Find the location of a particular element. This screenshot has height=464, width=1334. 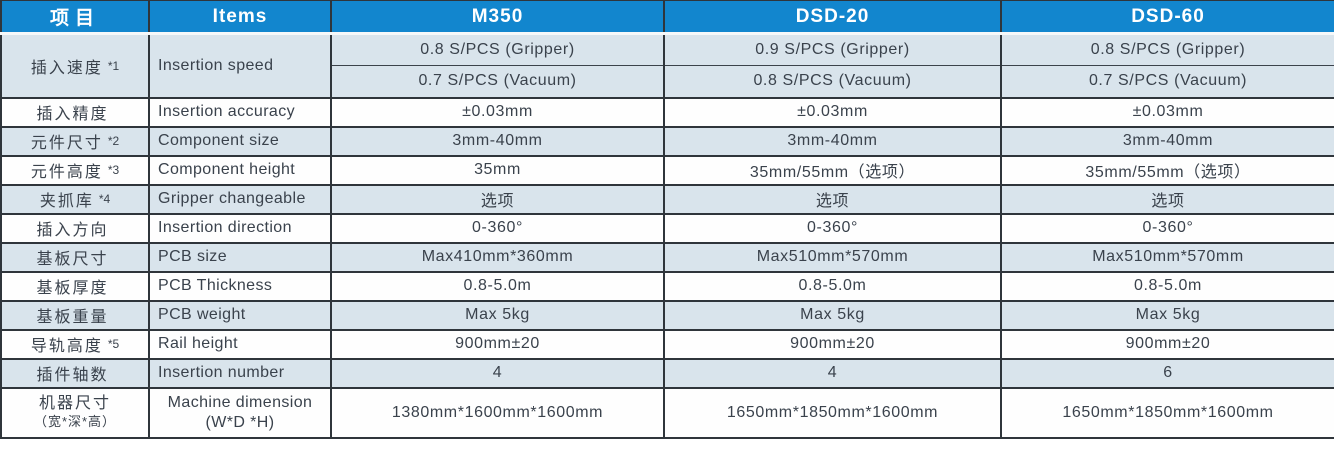

footnote-mark: *4 is located at coordinates (104, 199).